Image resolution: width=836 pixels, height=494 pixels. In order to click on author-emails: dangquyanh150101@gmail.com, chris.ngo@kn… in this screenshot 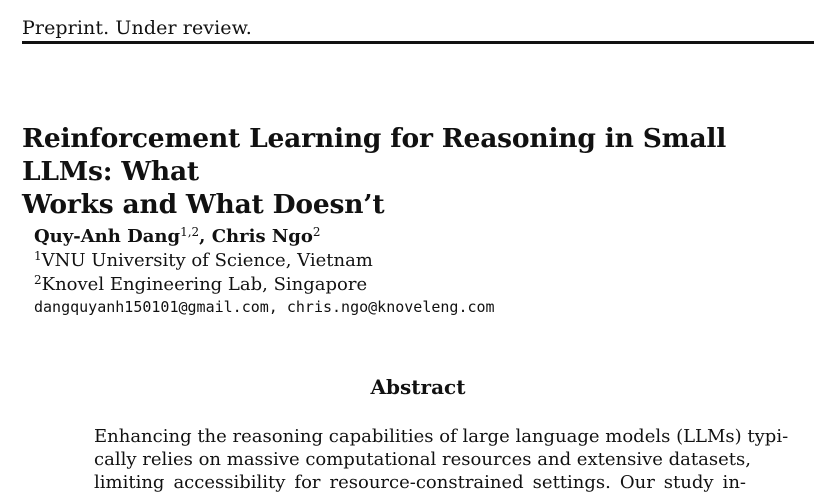, I will do `click(264, 307)`.